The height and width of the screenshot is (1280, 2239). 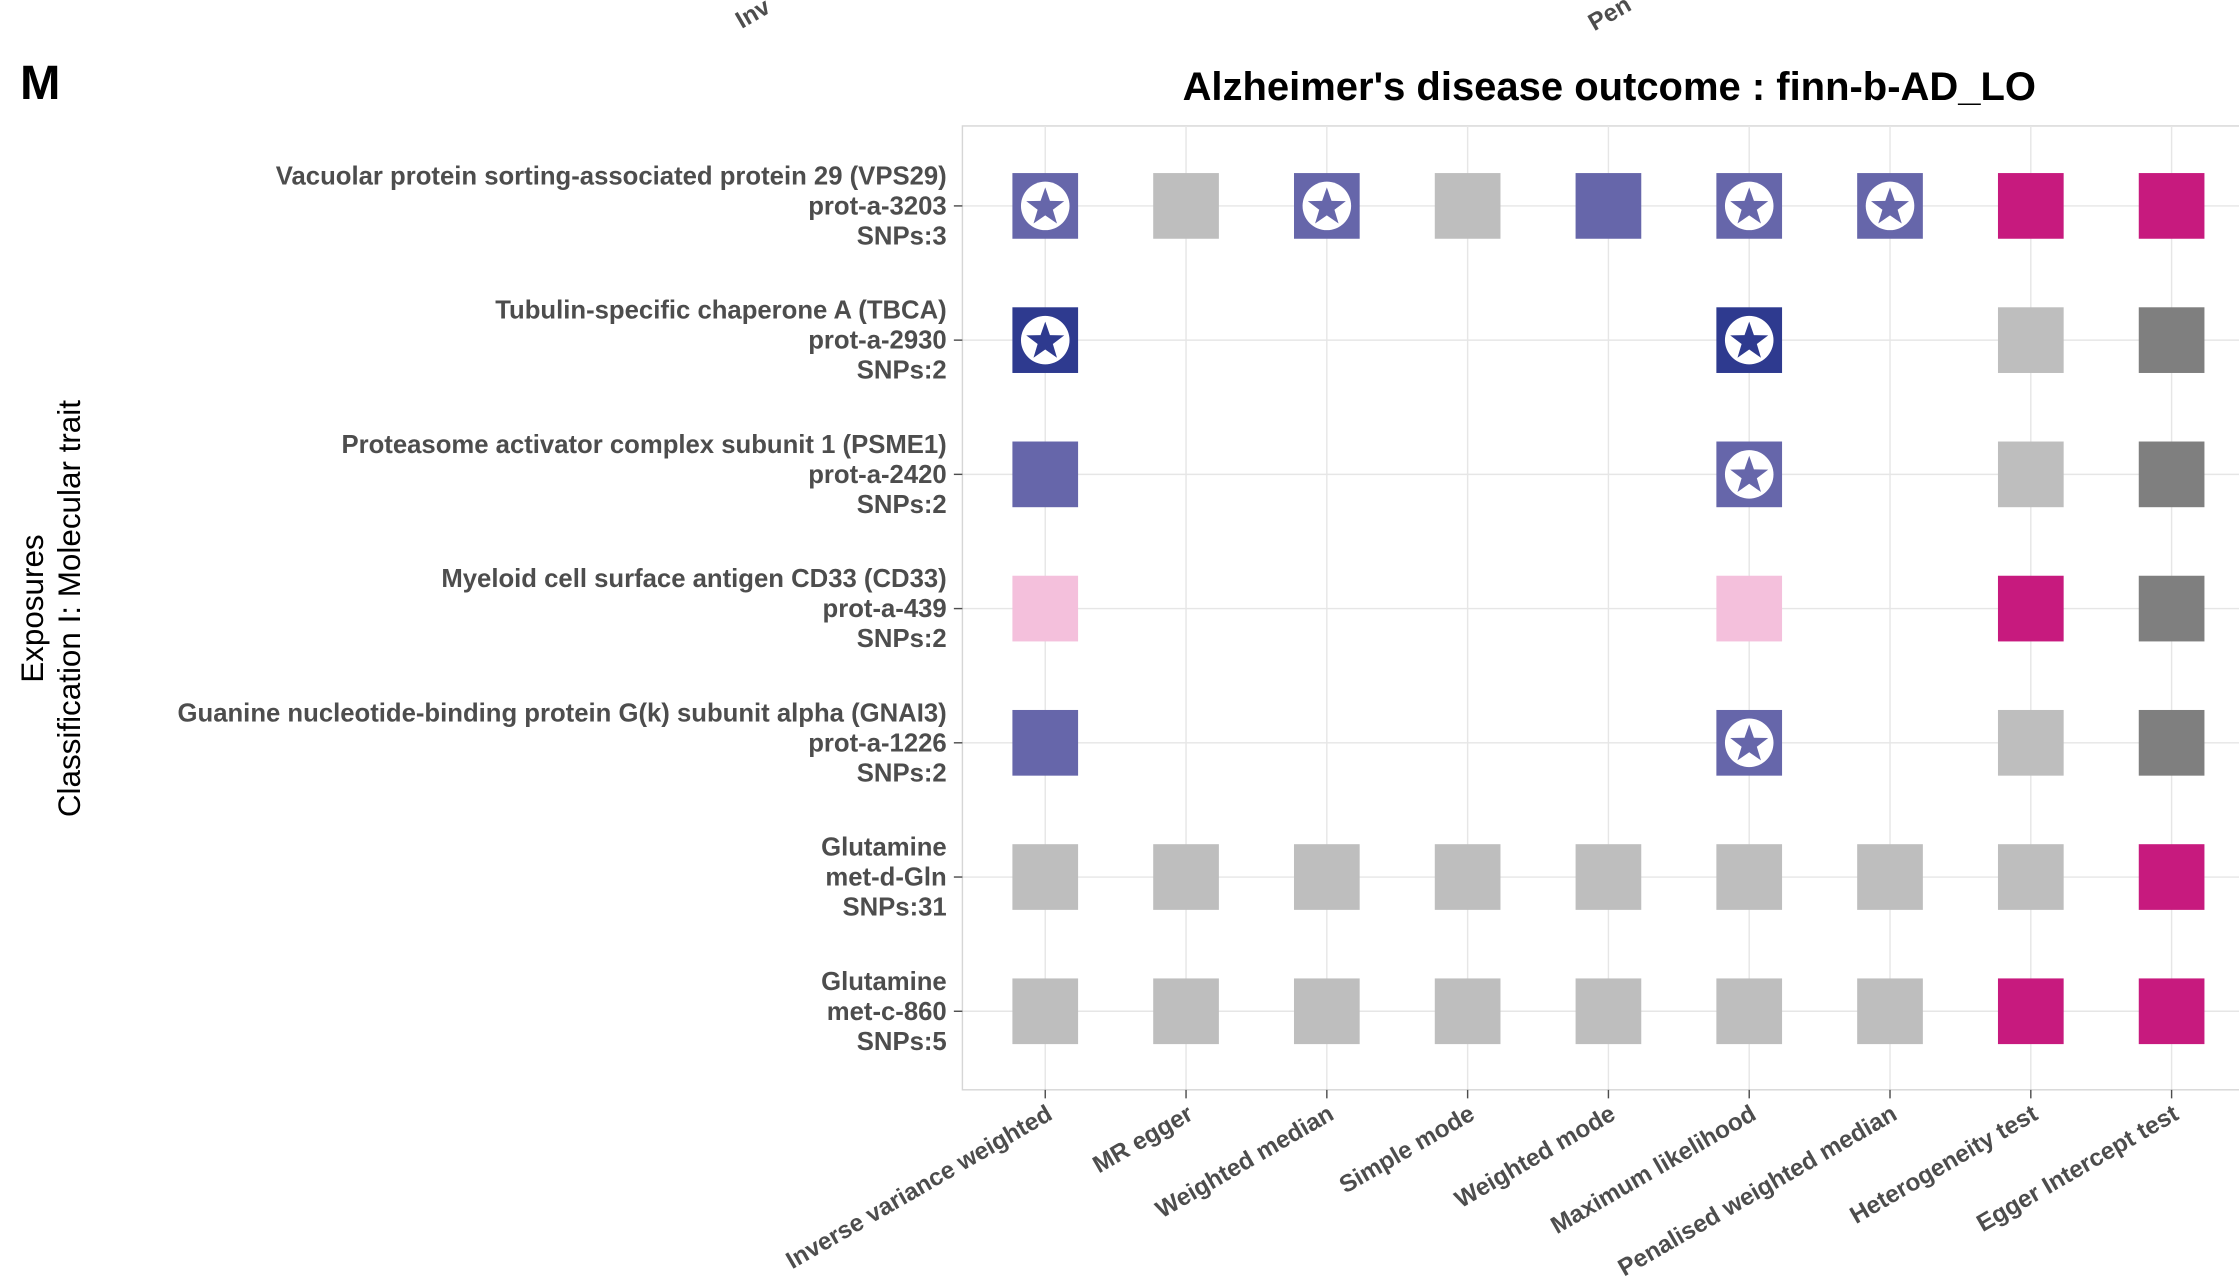 I want to click on y-tick-label: prot-a-1226, so click(x=877, y=743).